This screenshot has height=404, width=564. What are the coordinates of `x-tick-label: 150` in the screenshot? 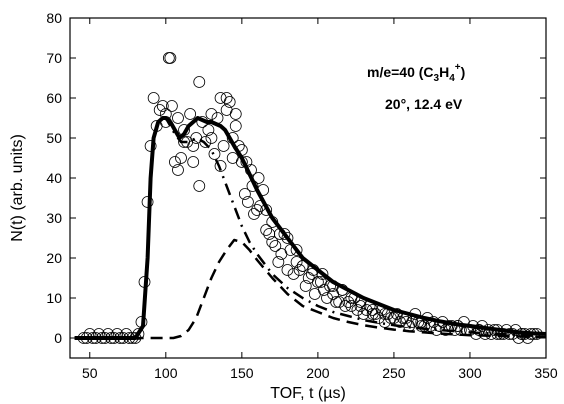 It's located at (242, 373).